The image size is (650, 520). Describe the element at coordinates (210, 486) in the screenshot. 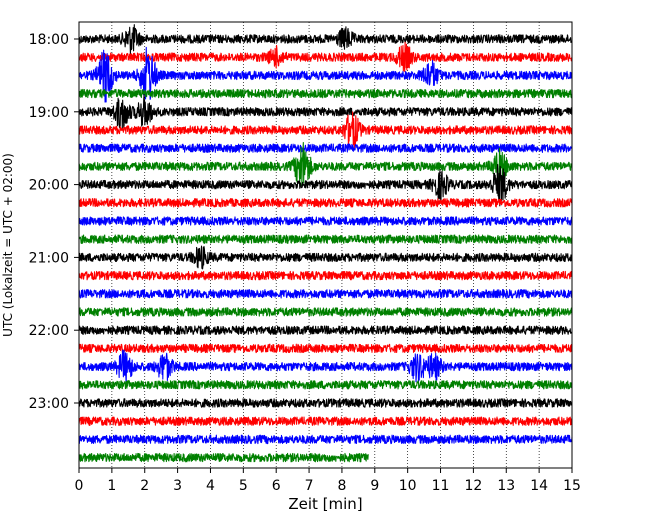

I see `x-tick-label: 4` at that location.